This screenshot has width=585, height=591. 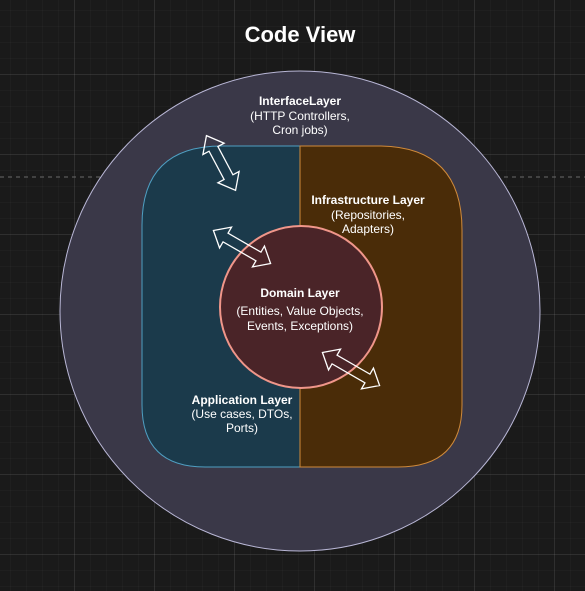 I want to click on domain-layer-circle, so click(x=301, y=307).